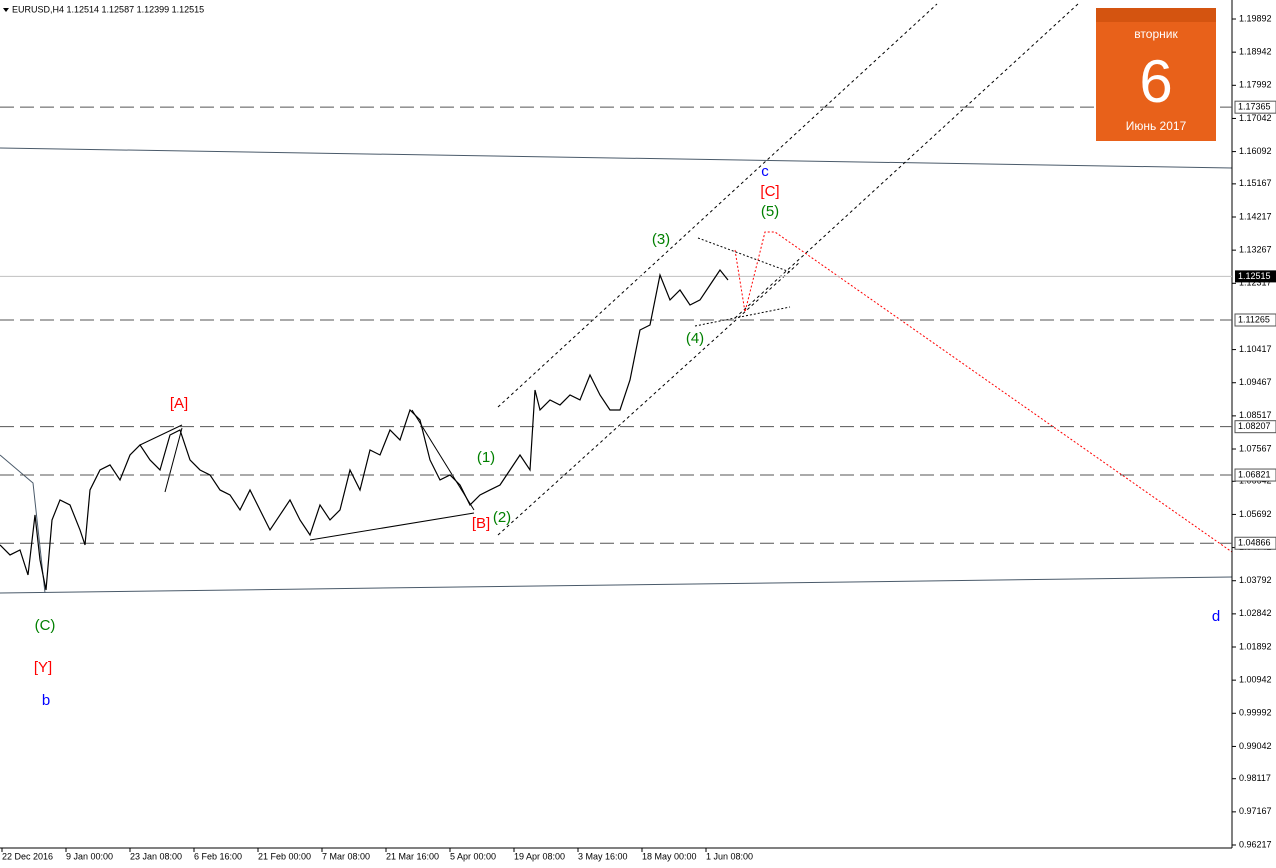 This screenshot has width=1276, height=868. What do you see at coordinates (1255, 85) in the screenshot?
I see `y-tick-label: 1.17992` at bounding box center [1255, 85].